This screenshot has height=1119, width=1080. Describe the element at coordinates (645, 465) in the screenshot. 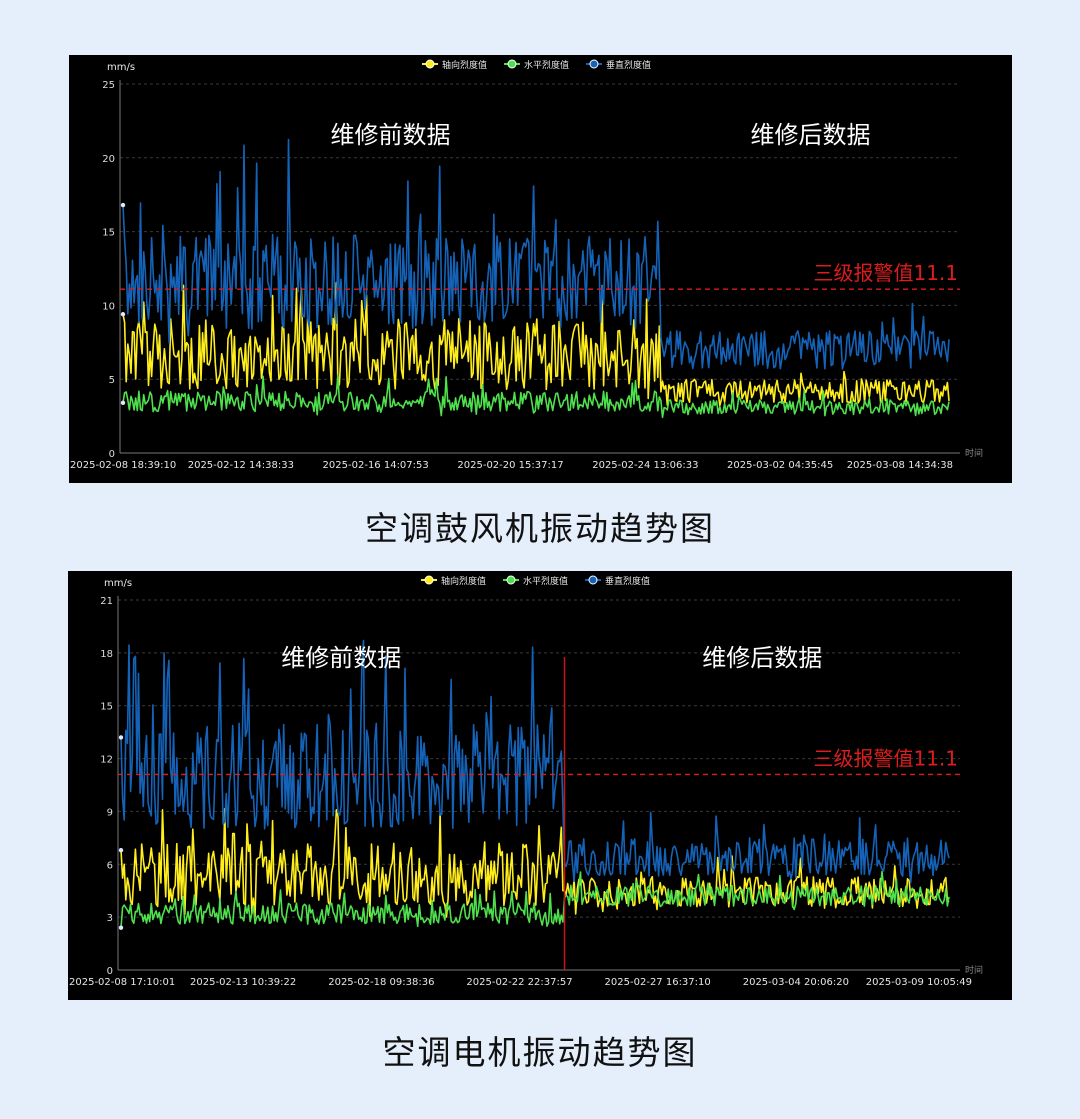

I see `x-tick-label: 2025-02-24 13:06:33` at that location.